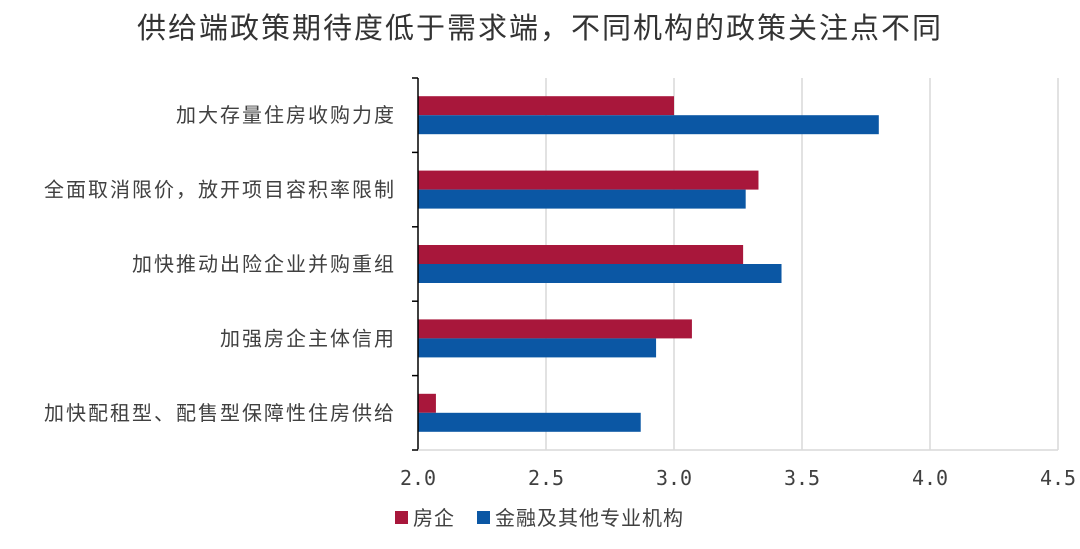 The width and height of the screenshot is (1080, 549). Describe the element at coordinates (264, 264) in the screenshot. I see `category-label: 加快推动出险企业并购重组` at that location.